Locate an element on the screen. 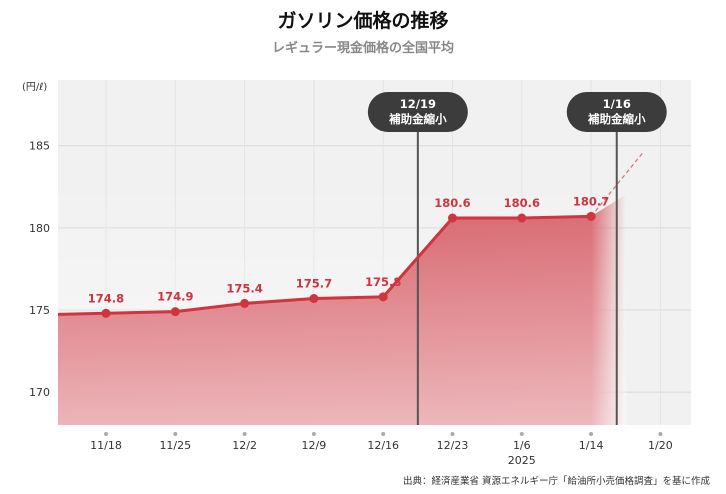 The image size is (726, 494). year-label: 2025 is located at coordinates (522, 460).